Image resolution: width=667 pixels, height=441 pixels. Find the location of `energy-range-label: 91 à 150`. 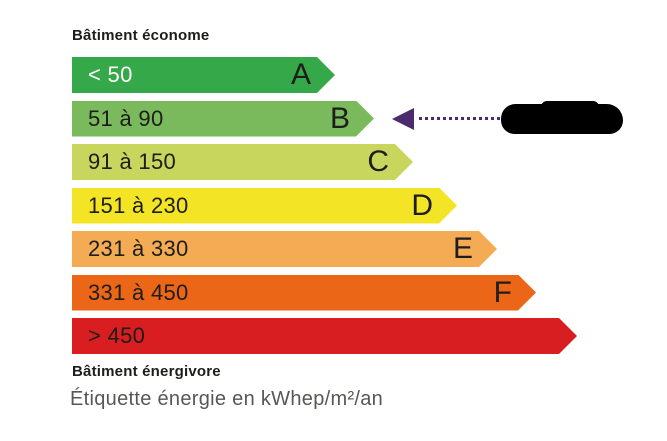

energy-range-label: 91 à 150 is located at coordinates (132, 161).